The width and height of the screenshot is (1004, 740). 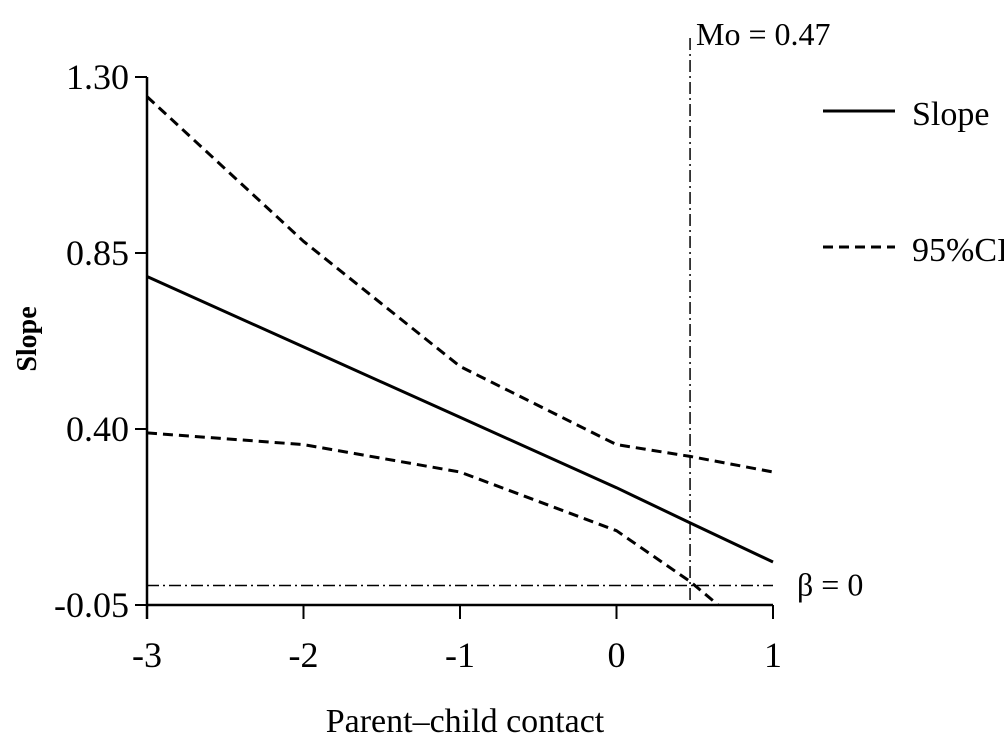 What do you see at coordinates (465, 721) in the screenshot?
I see `x-axis-label: Parent–child contact` at bounding box center [465, 721].